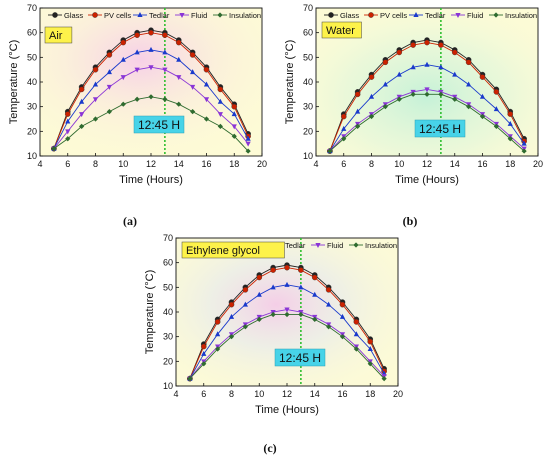  Describe the element at coordinates (427, 164) in the screenshot. I see `x-tick-label: 12` at that location.